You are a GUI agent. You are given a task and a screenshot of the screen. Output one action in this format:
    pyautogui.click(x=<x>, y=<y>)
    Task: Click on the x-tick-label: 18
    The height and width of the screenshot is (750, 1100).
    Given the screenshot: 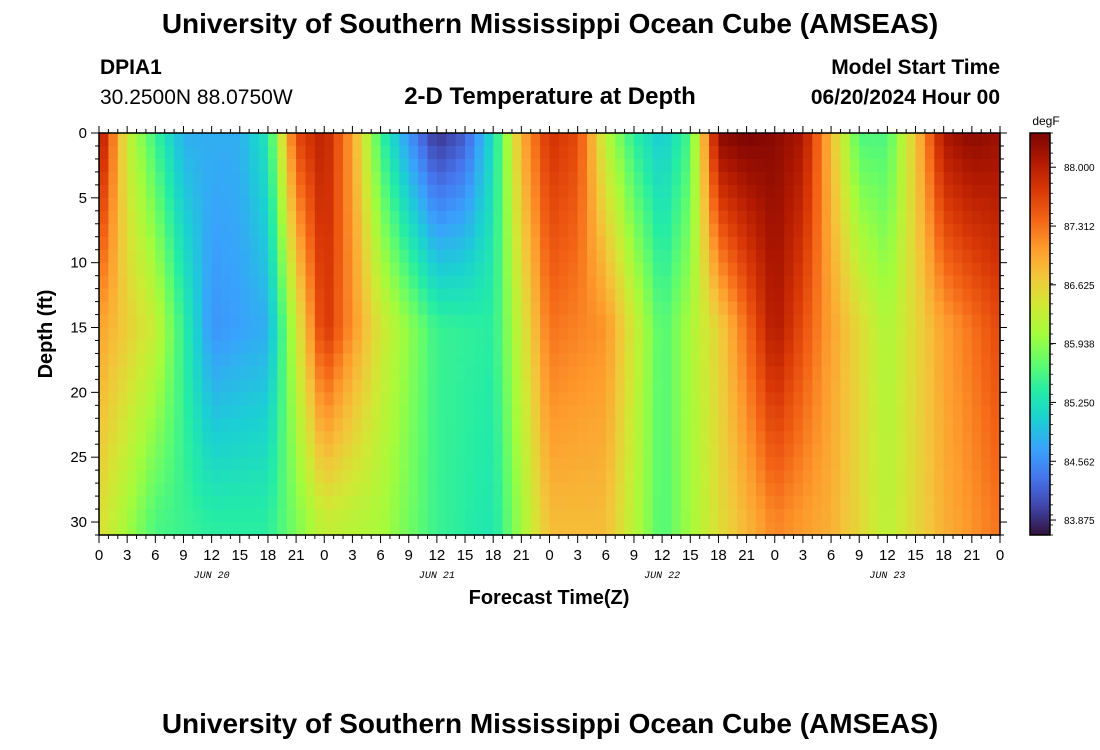 What is the action you would take?
    pyautogui.click(x=493, y=555)
    